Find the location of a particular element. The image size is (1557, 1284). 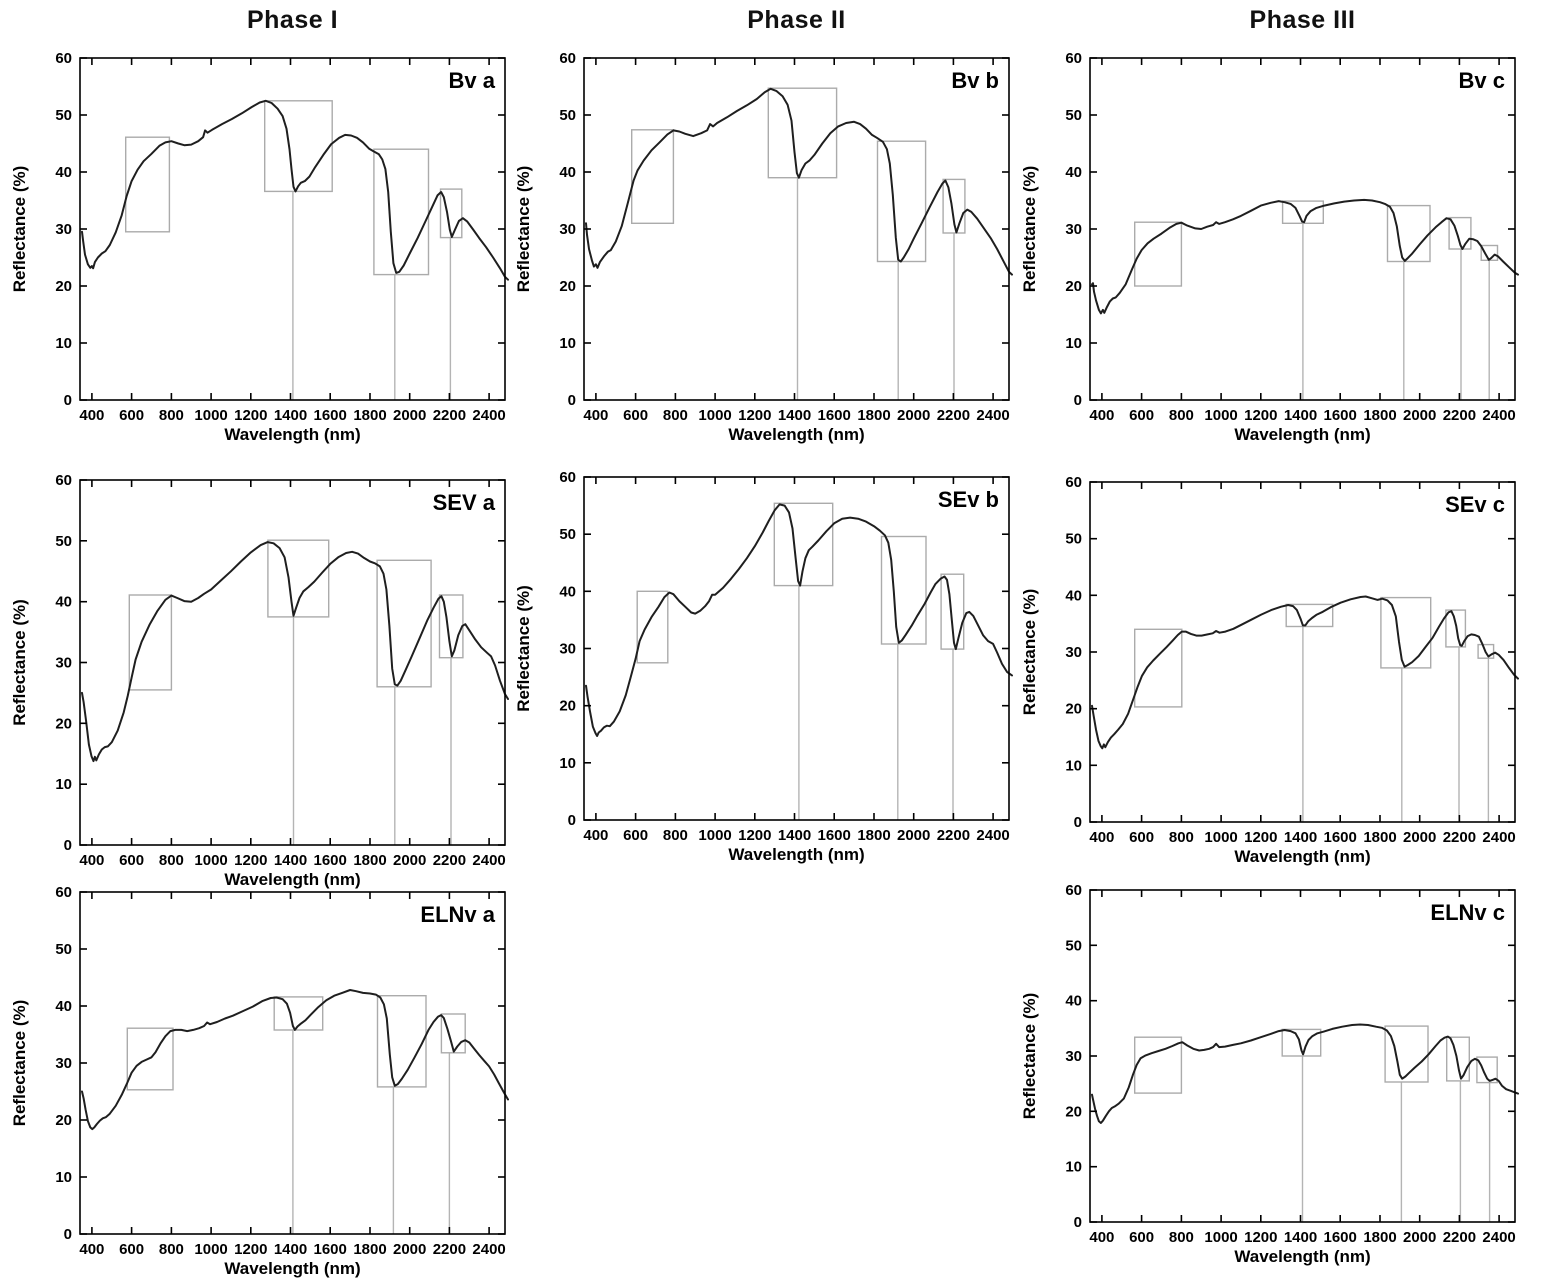

svg-text: Bv b is located at coordinates (975, 80).